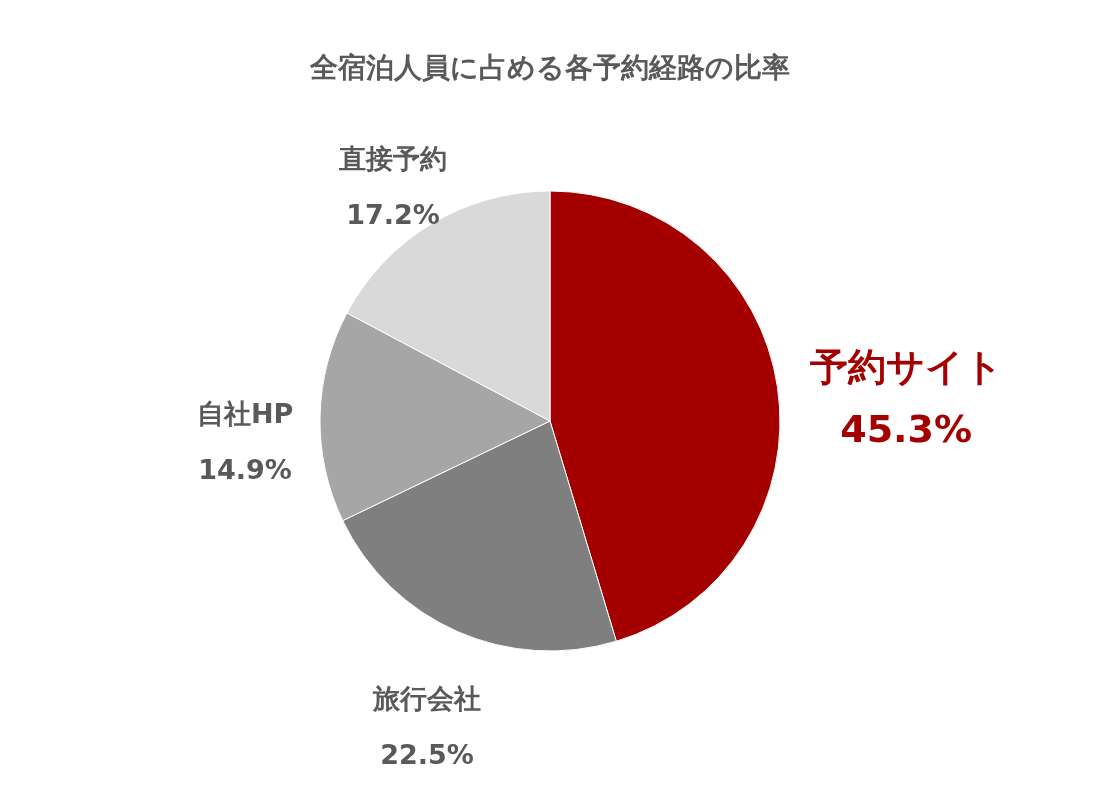  Describe the element at coordinates (392, 158) in the screenshot. I see `slice-label: 直接予約` at that location.